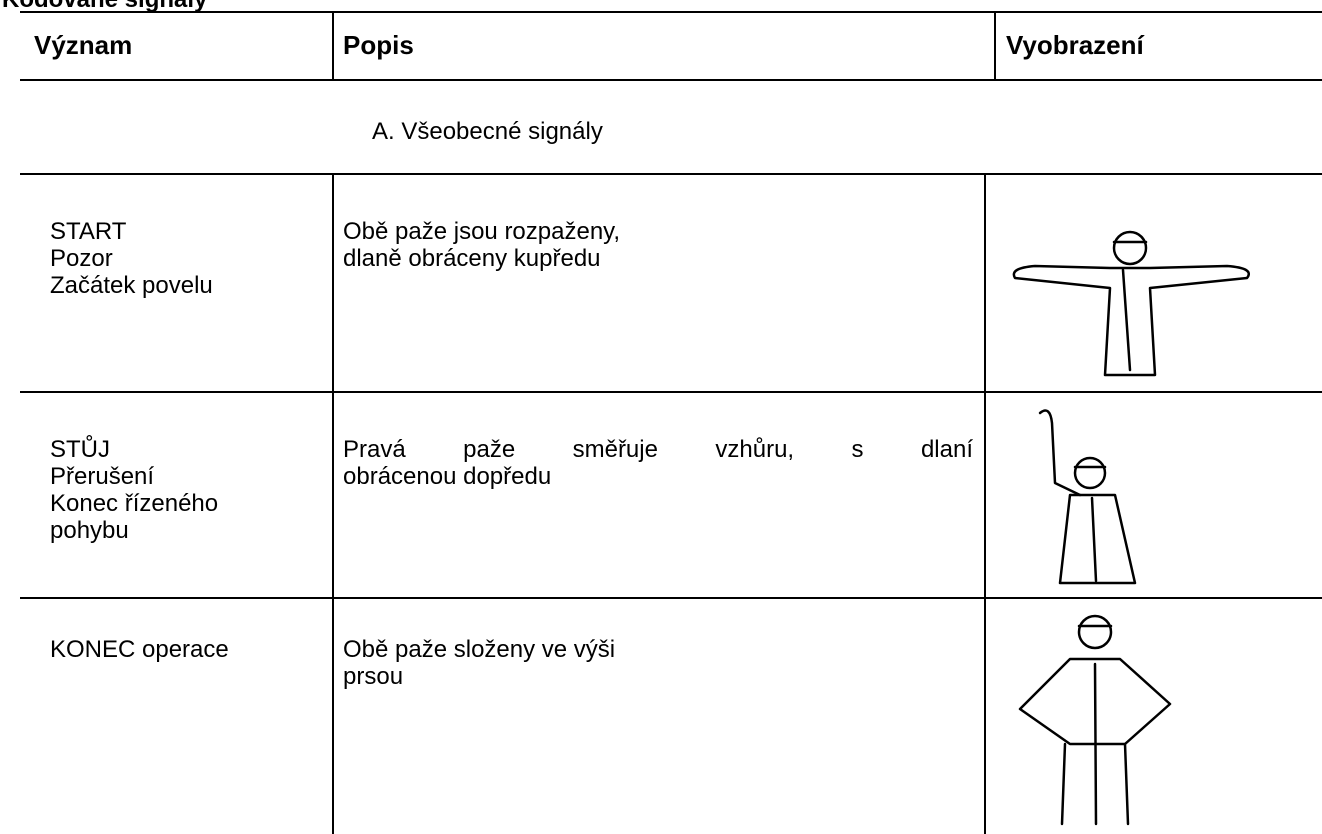 The width and height of the screenshot is (1322, 834). I want to click on text-line: obrácenou dopředu, so click(447, 476).